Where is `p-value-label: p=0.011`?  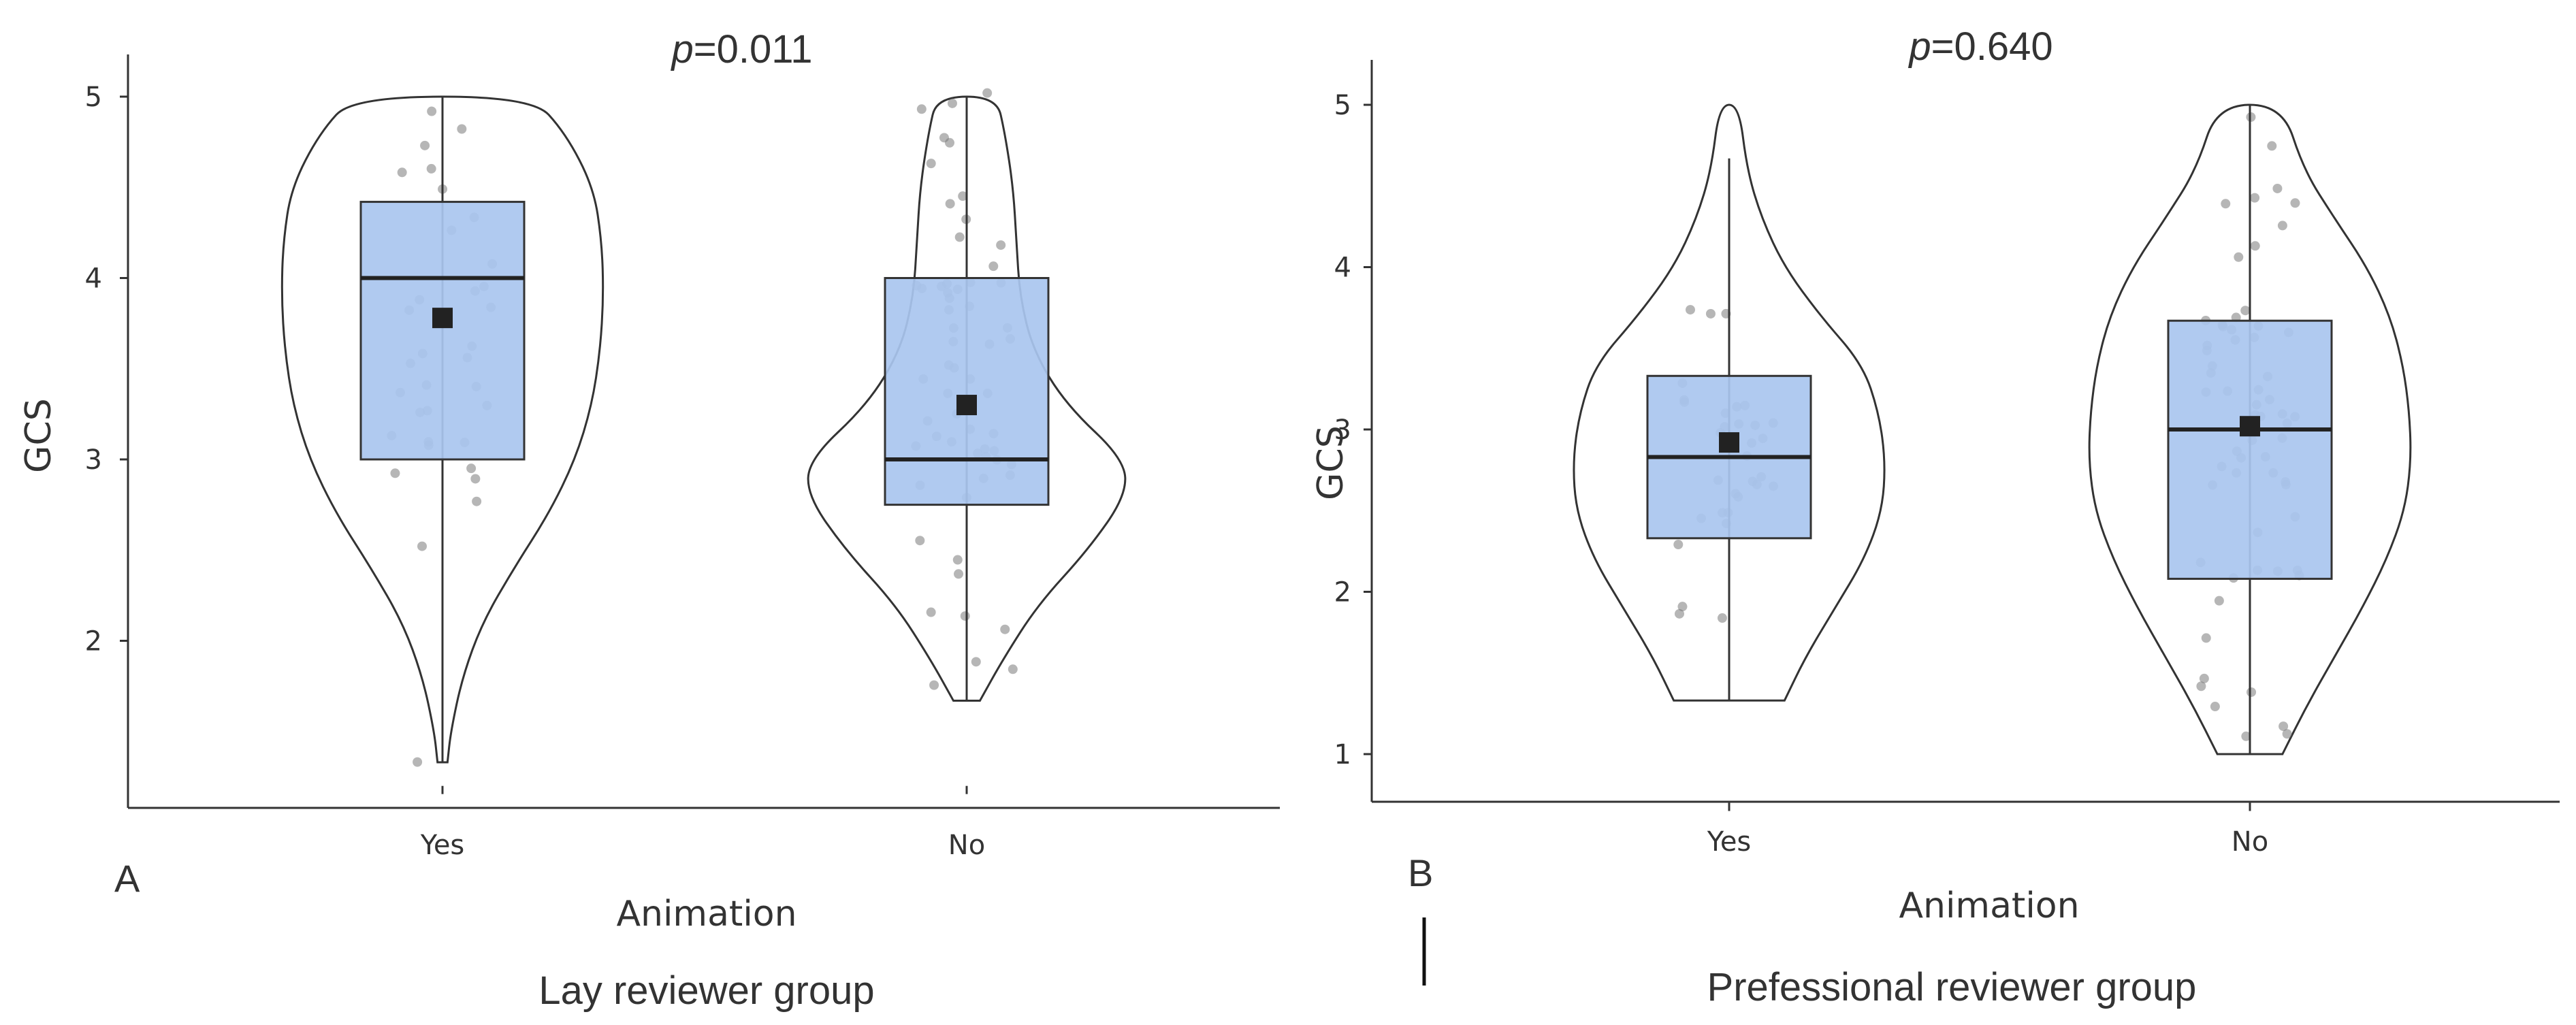
p-value-label: p=0.011 is located at coordinates (742, 49).